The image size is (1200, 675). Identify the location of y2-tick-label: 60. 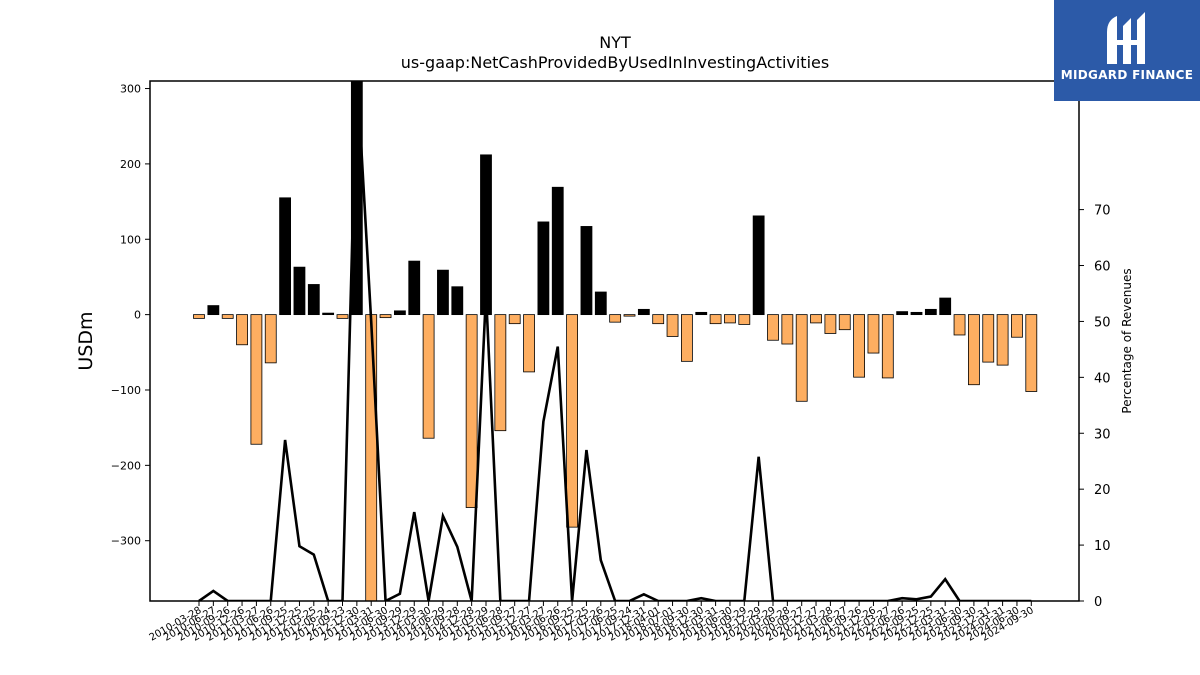
(1102, 267).